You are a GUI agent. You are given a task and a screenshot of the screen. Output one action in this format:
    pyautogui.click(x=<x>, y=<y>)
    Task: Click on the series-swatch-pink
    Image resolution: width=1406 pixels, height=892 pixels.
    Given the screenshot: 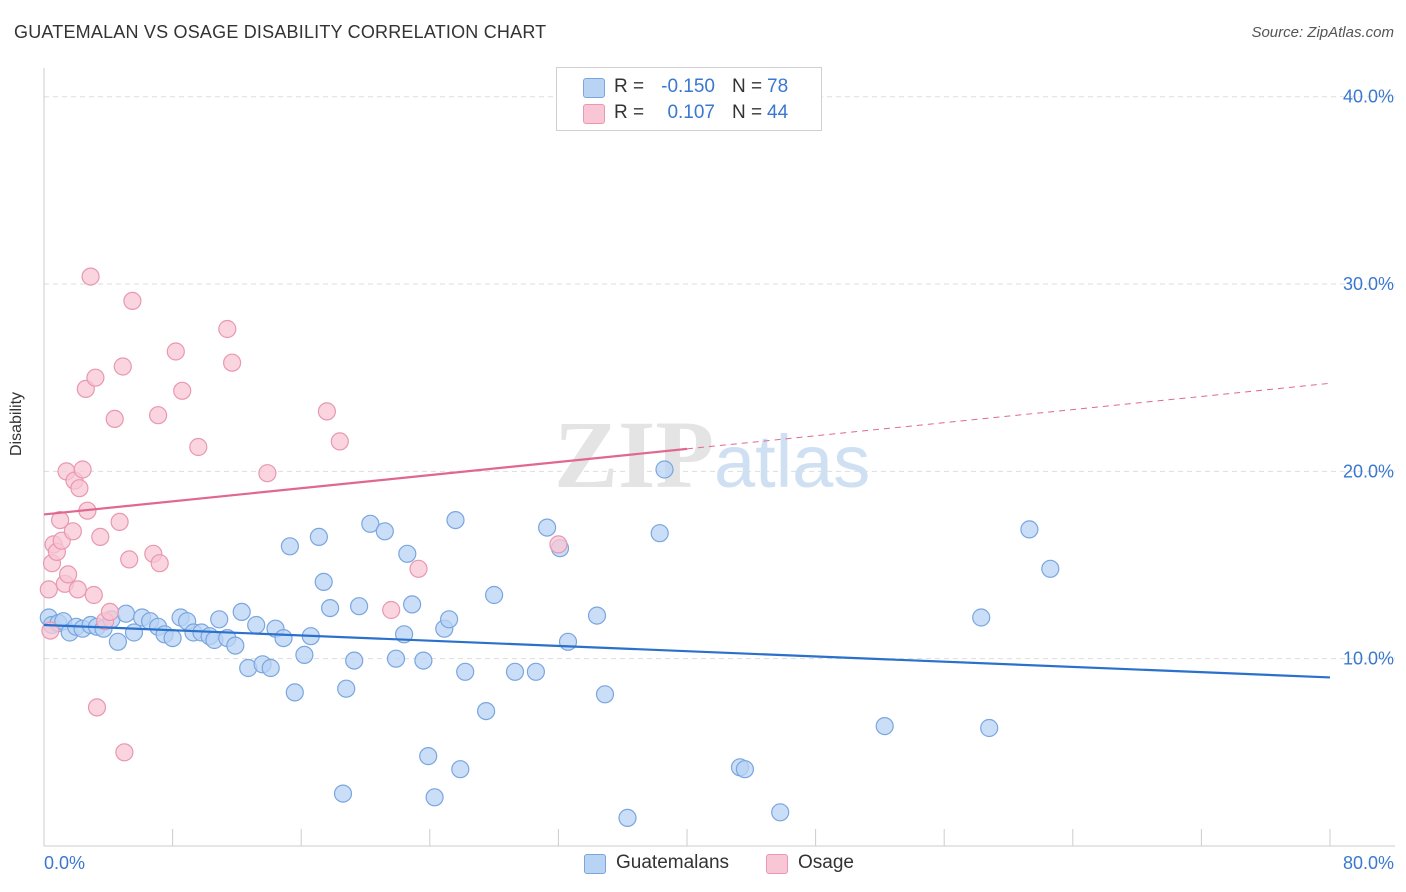 What is the action you would take?
    pyautogui.click(x=777, y=864)
    